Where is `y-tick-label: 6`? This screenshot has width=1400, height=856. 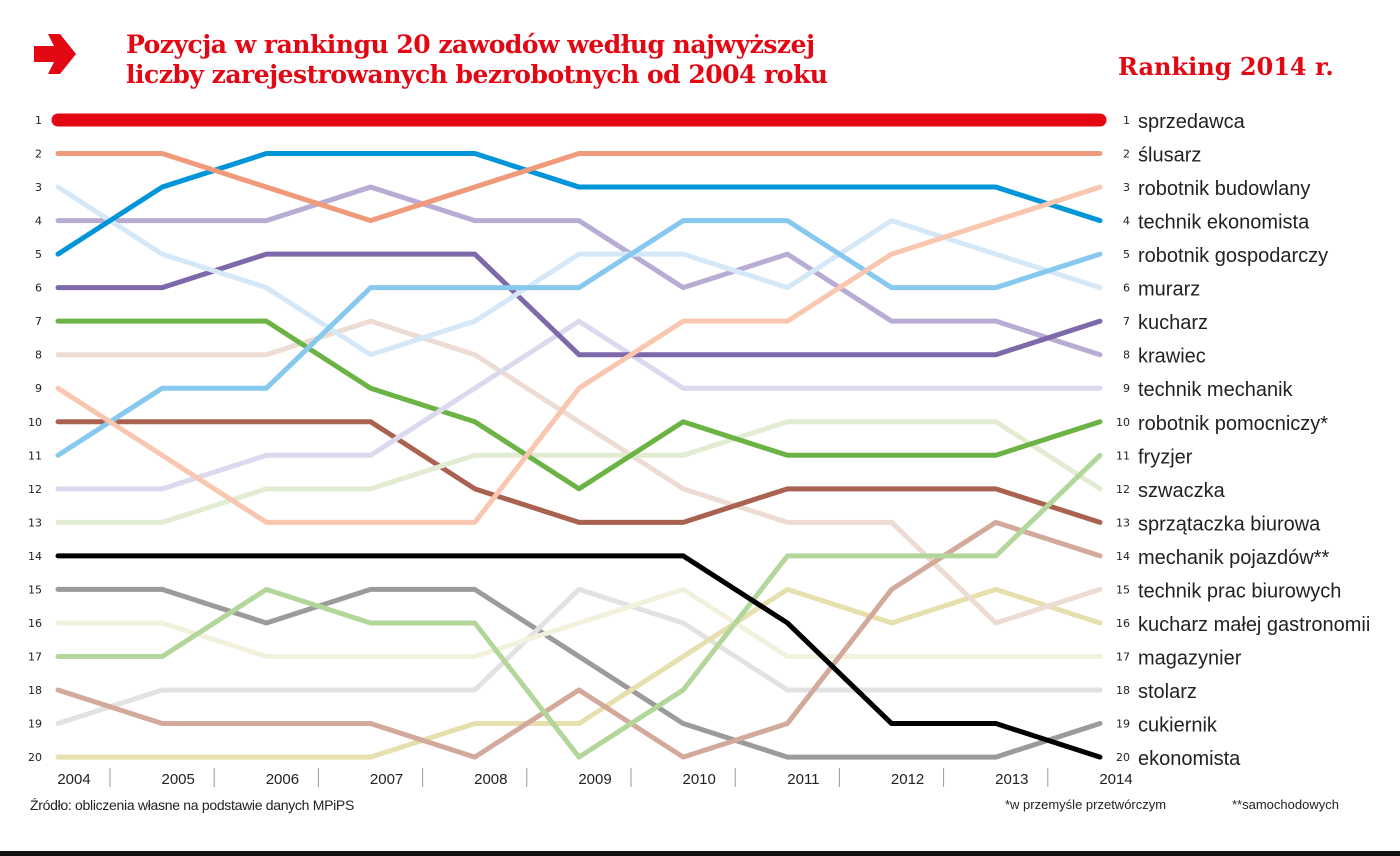 y-tick-label: 6 is located at coordinates (38, 288).